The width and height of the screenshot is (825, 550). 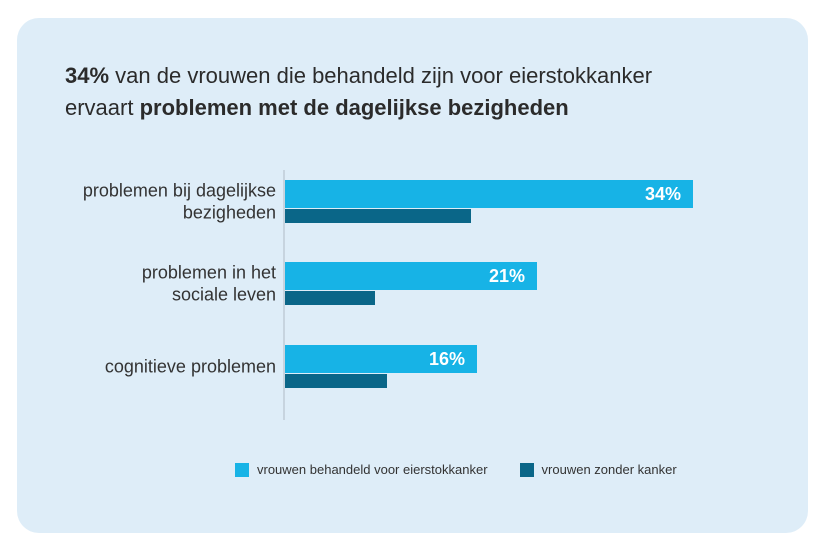 I want to click on title-line2-bold: problemen met de dagelijkse bezigheden, so click(x=354, y=107).